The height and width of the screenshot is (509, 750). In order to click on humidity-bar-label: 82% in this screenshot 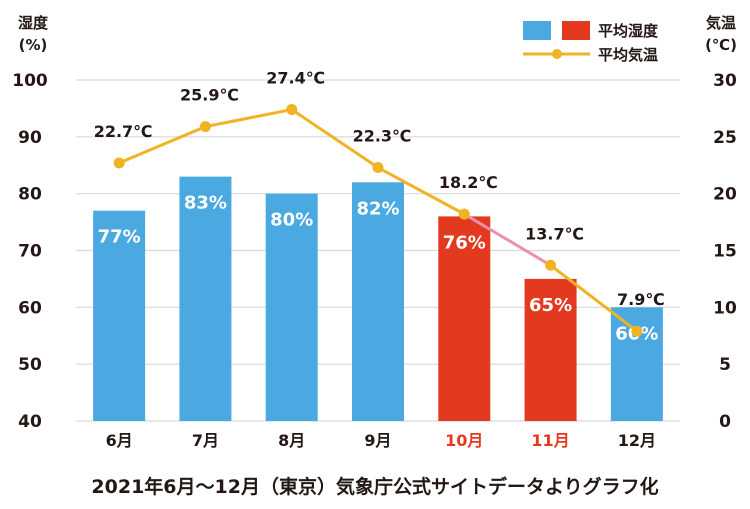, I will do `click(377, 208)`.